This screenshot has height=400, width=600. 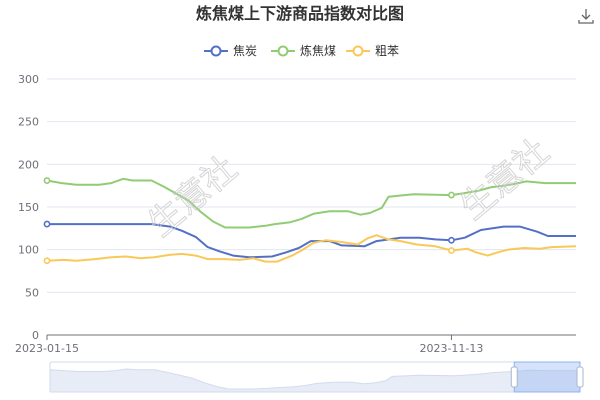 What do you see at coordinates (318, 50) in the screenshot?
I see `legend-label-coking-coal: 炼焦煤` at bounding box center [318, 50].